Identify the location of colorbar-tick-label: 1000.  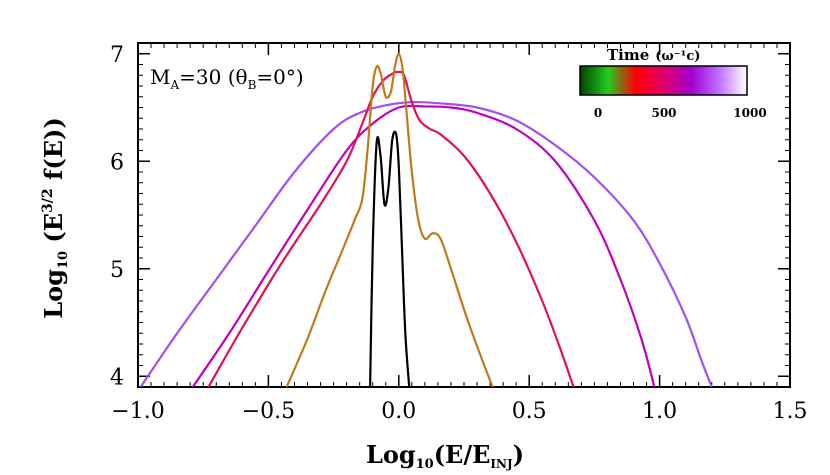
(749, 113).